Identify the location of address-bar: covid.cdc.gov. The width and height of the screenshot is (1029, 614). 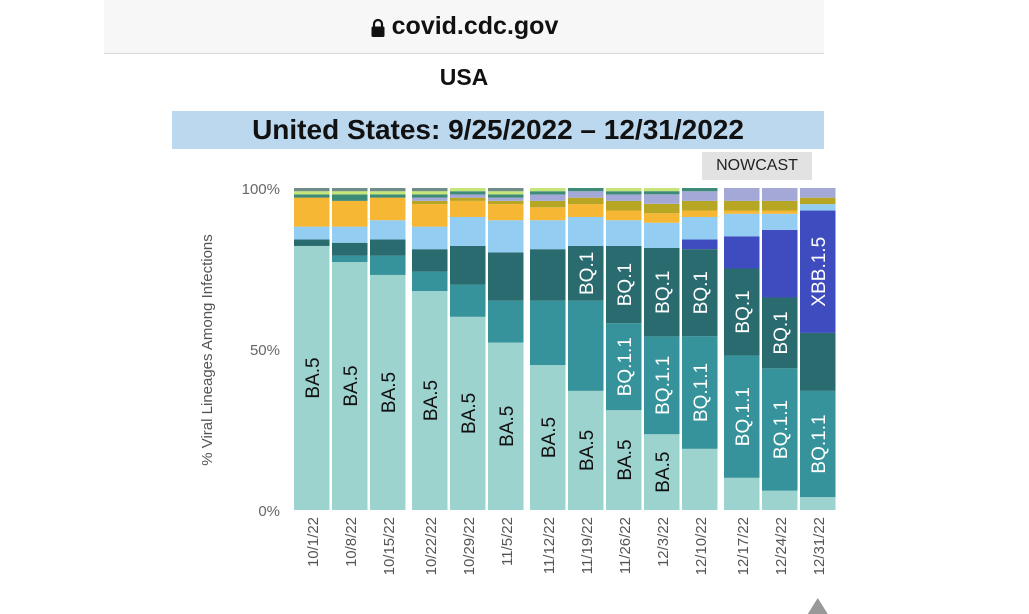
(464, 27).